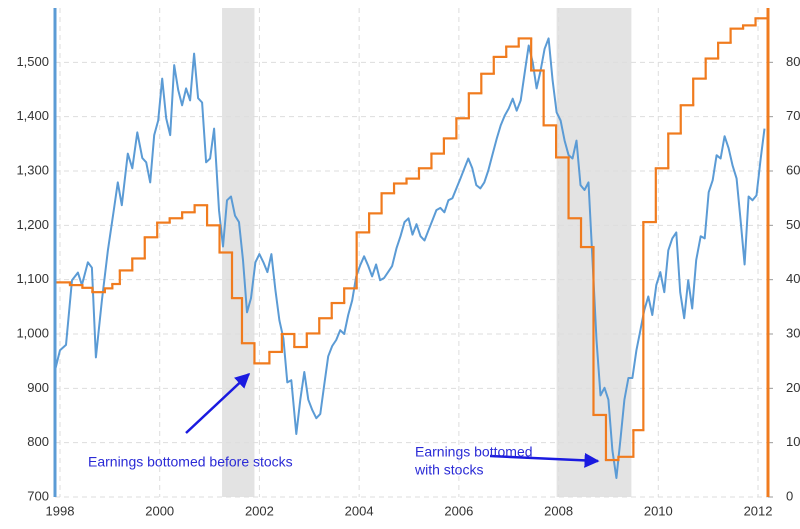 The image size is (800, 529). What do you see at coordinates (60, 510) in the screenshot?
I see `x-tick-label: 1998` at bounding box center [60, 510].